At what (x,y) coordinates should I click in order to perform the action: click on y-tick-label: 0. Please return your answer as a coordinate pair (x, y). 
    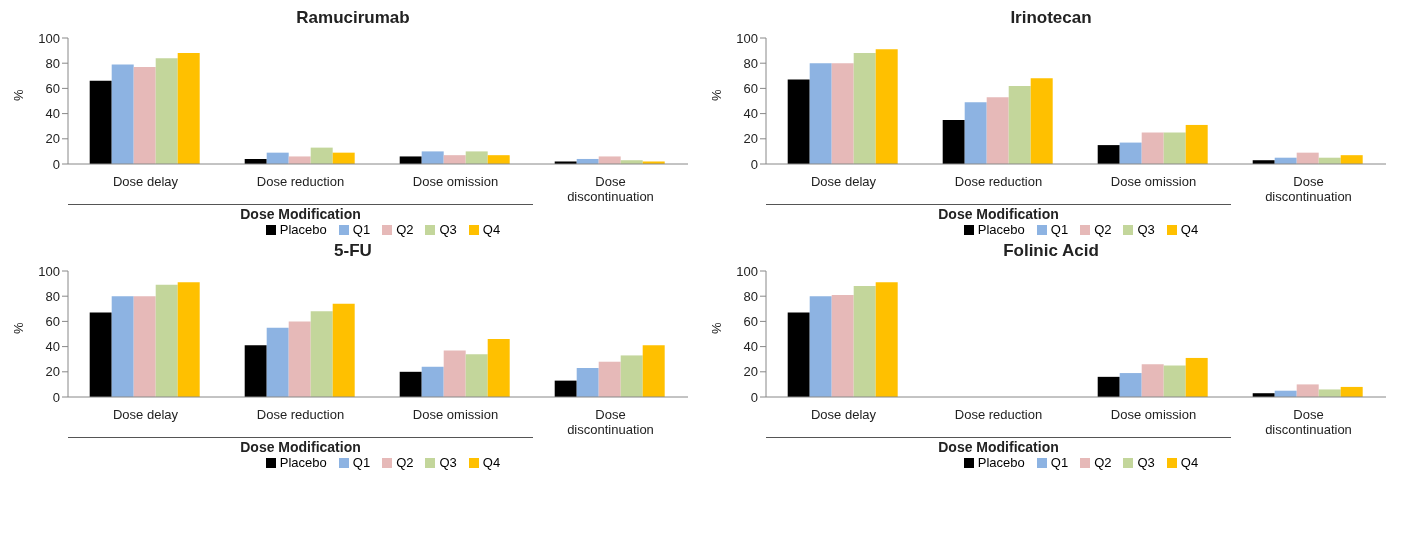
    Looking at the image, I should click on (56, 164).